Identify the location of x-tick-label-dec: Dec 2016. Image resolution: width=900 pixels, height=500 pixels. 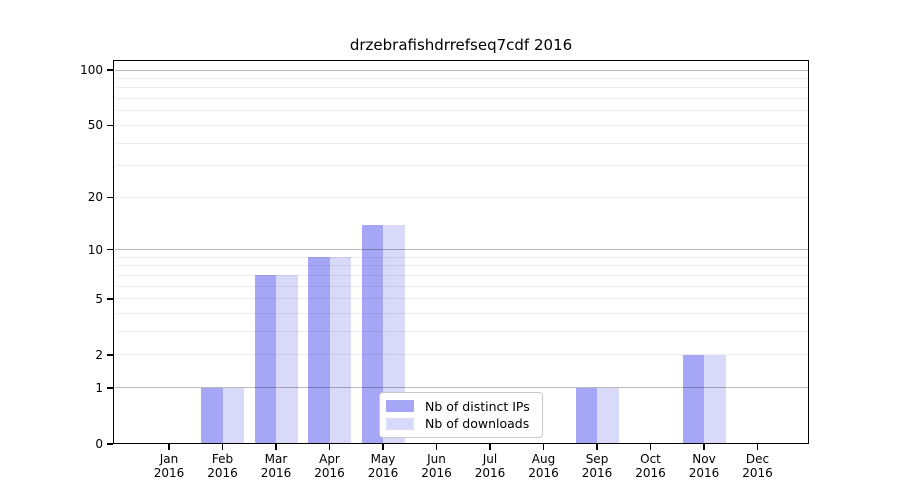
(758, 466).